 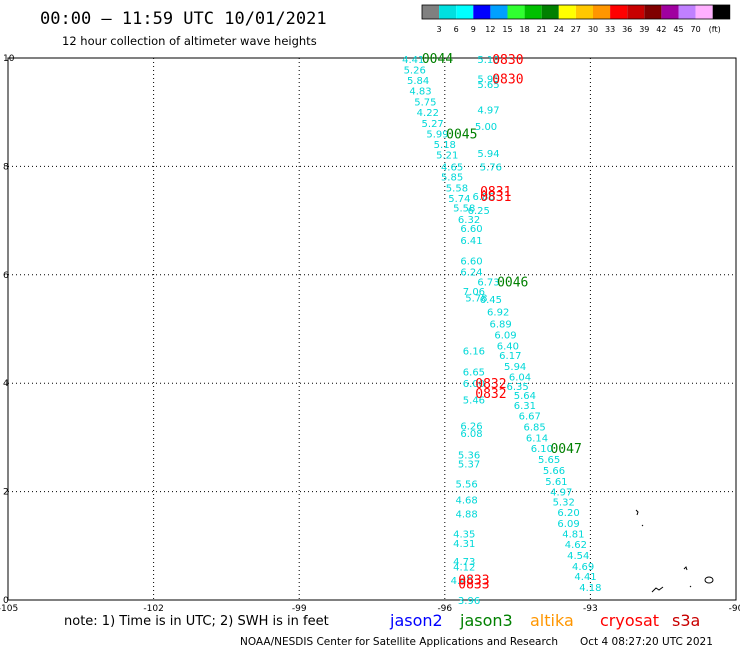 I want to click on swh-value-label: 4.12, so click(x=464, y=567).